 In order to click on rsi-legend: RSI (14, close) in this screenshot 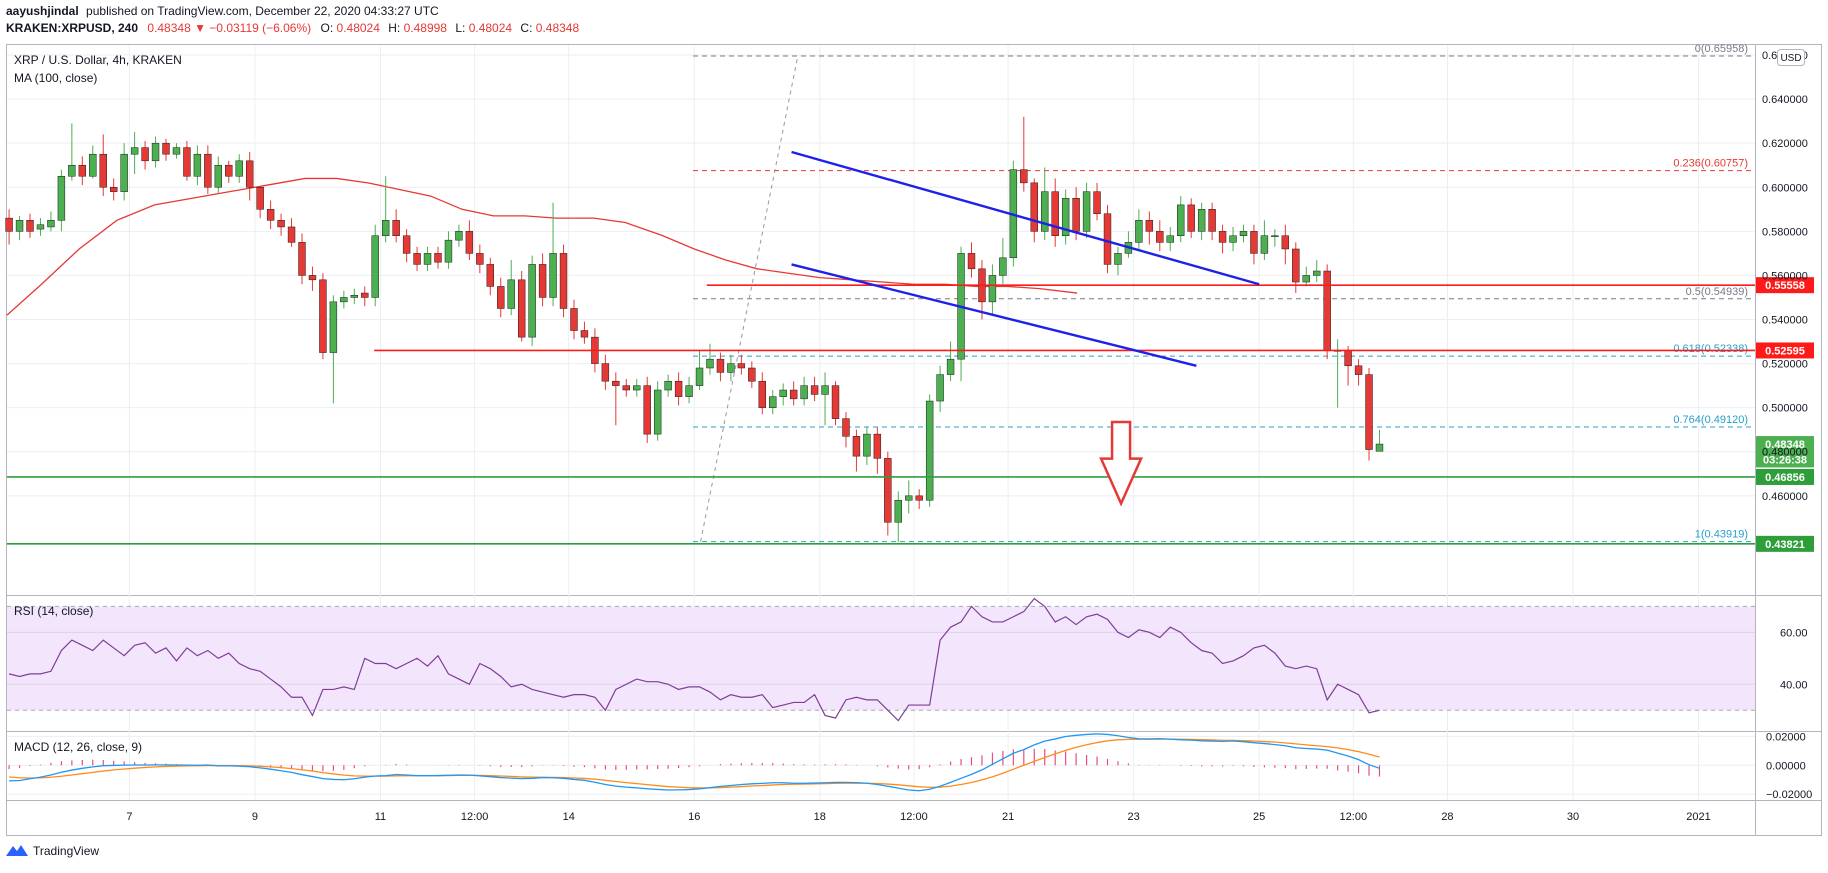, I will do `click(53, 611)`.